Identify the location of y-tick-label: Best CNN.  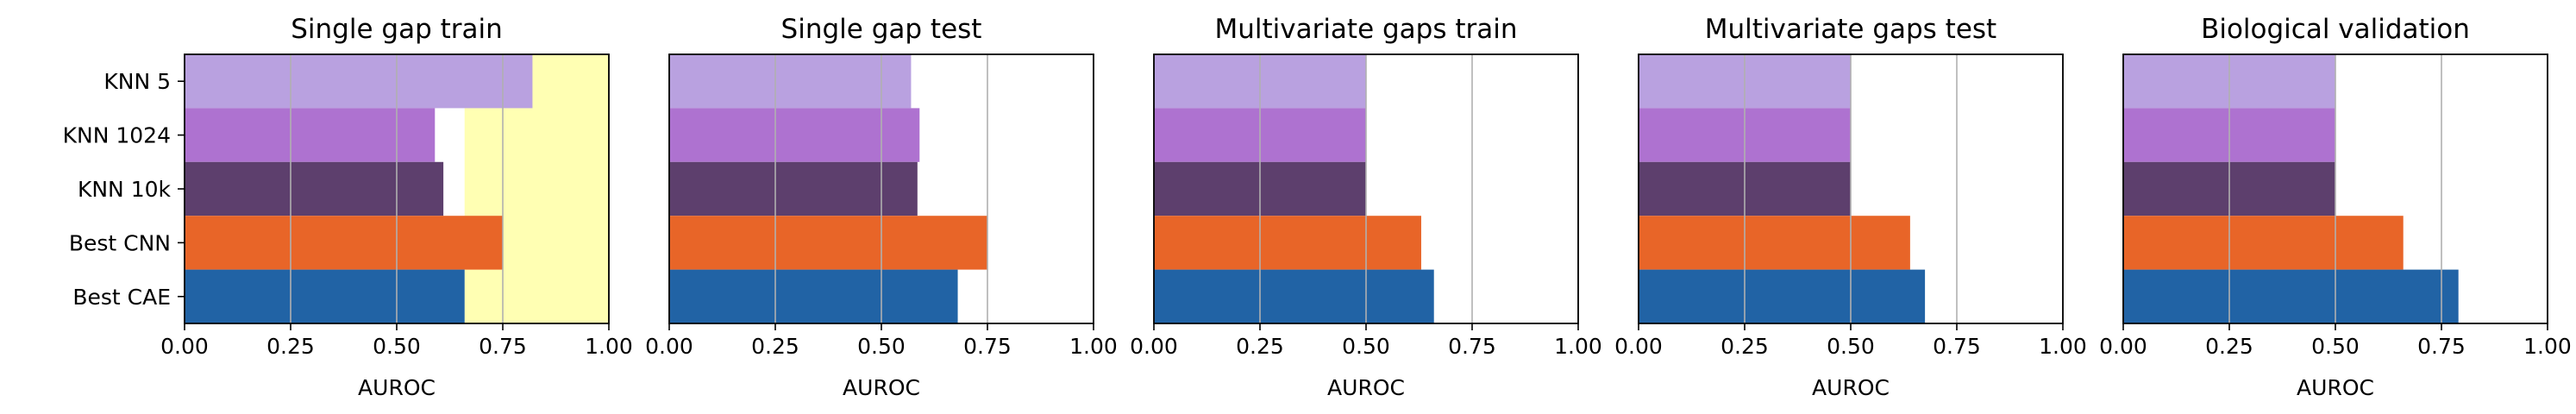
(120, 242).